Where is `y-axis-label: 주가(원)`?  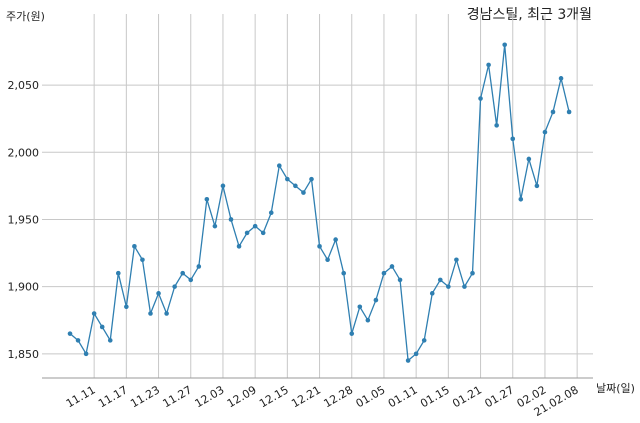 y-axis-label: 주가(원) is located at coordinates (25, 16).